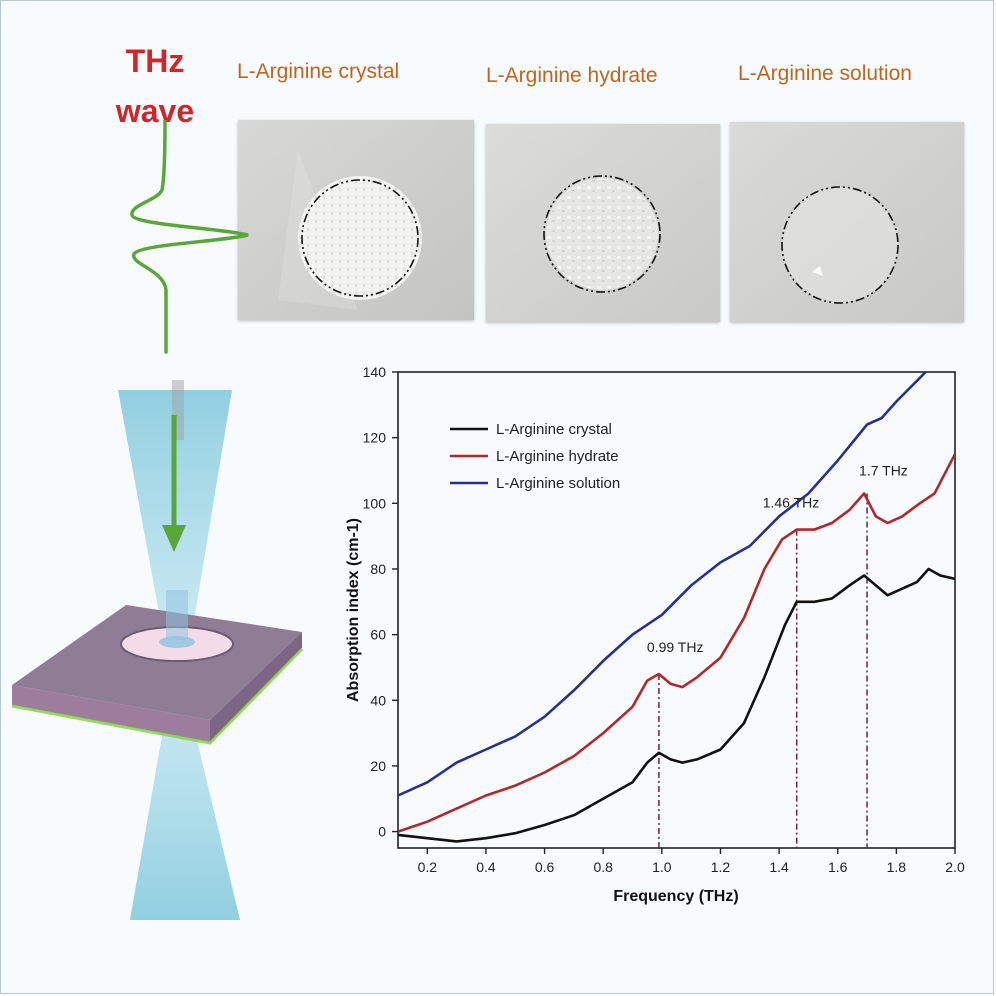  Describe the element at coordinates (554, 429) in the screenshot. I see `legend-label: L-Arginine crystal` at that location.